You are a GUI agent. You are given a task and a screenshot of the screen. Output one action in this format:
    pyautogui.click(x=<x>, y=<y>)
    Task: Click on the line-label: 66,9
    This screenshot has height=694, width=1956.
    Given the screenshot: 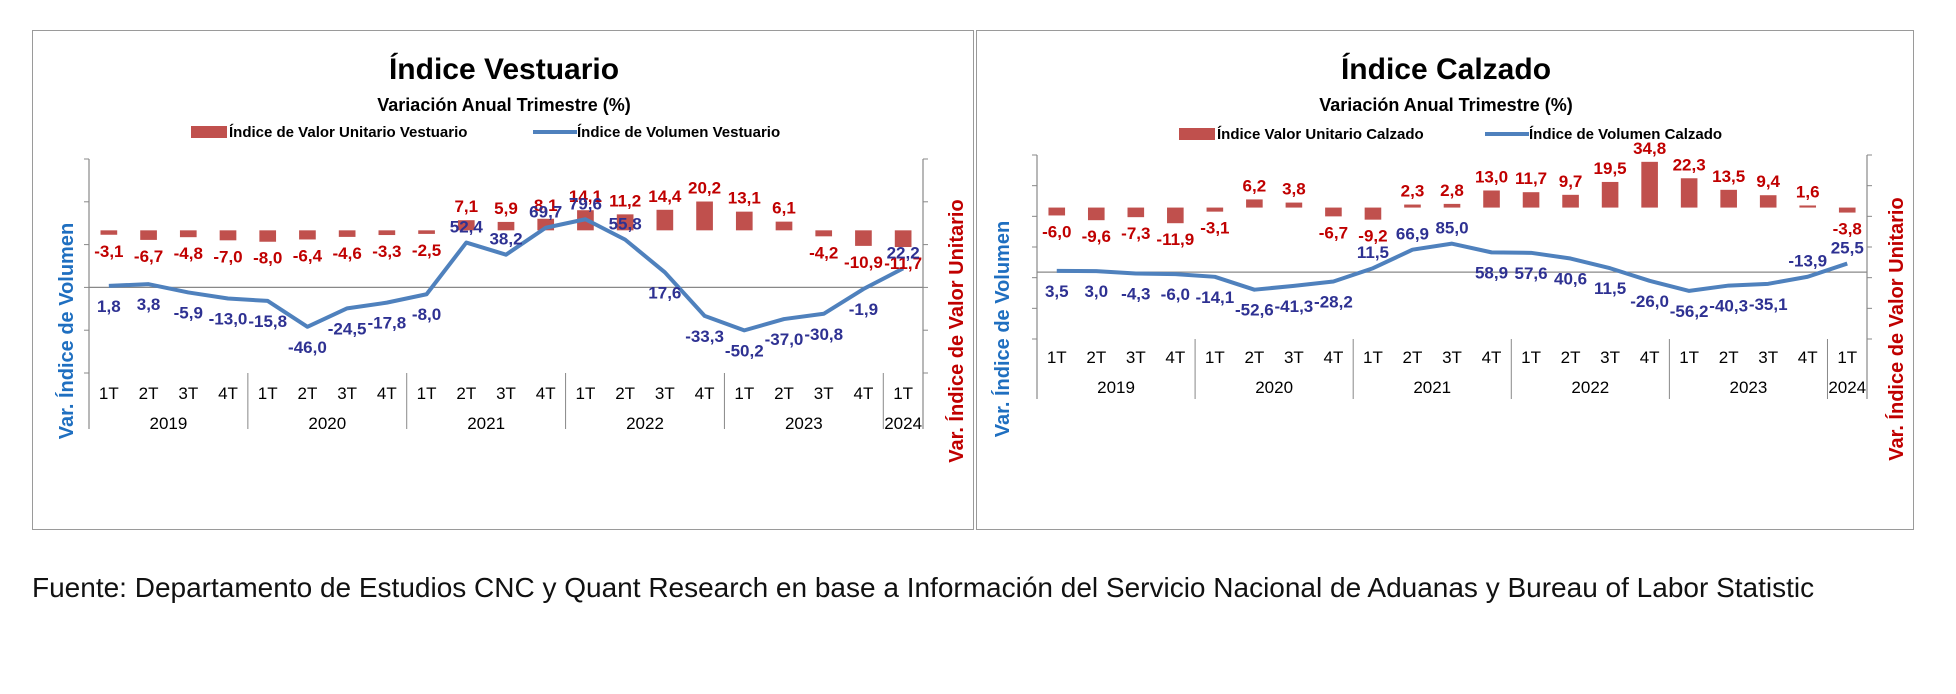 What is the action you would take?
    pyautogui.click(x=1412, y=234)
    